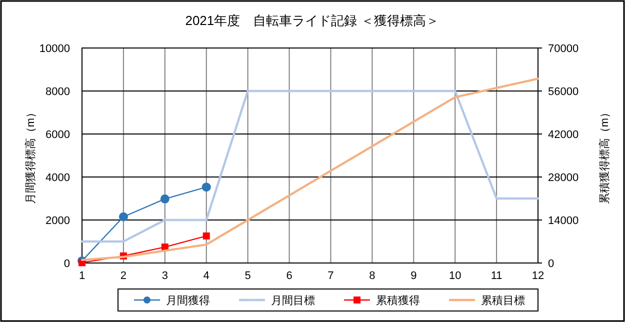 The height and width of the screenshot is (322, 625). What do you see at coordinates (206, 276) in the screenshot?
I see `x-tick-label: 4` at bounding box center [206, 276].